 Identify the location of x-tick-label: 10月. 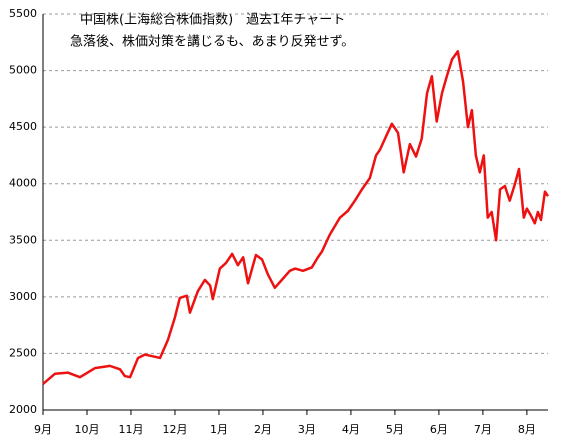
(86, 429).